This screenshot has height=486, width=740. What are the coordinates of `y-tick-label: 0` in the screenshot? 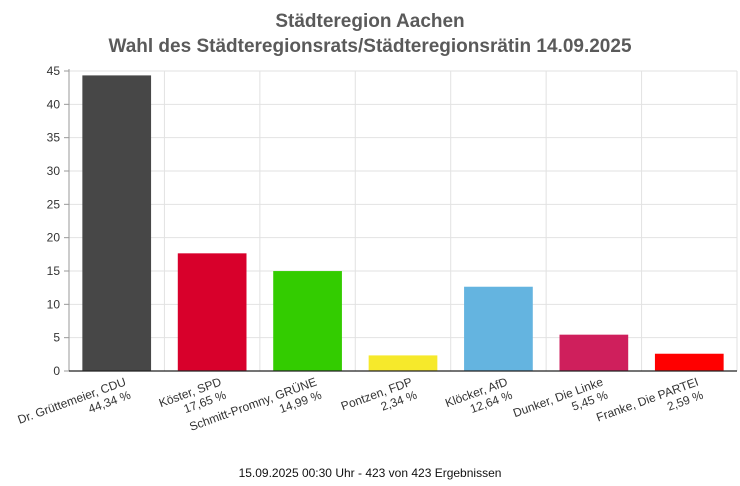 It's located at (56, 371).